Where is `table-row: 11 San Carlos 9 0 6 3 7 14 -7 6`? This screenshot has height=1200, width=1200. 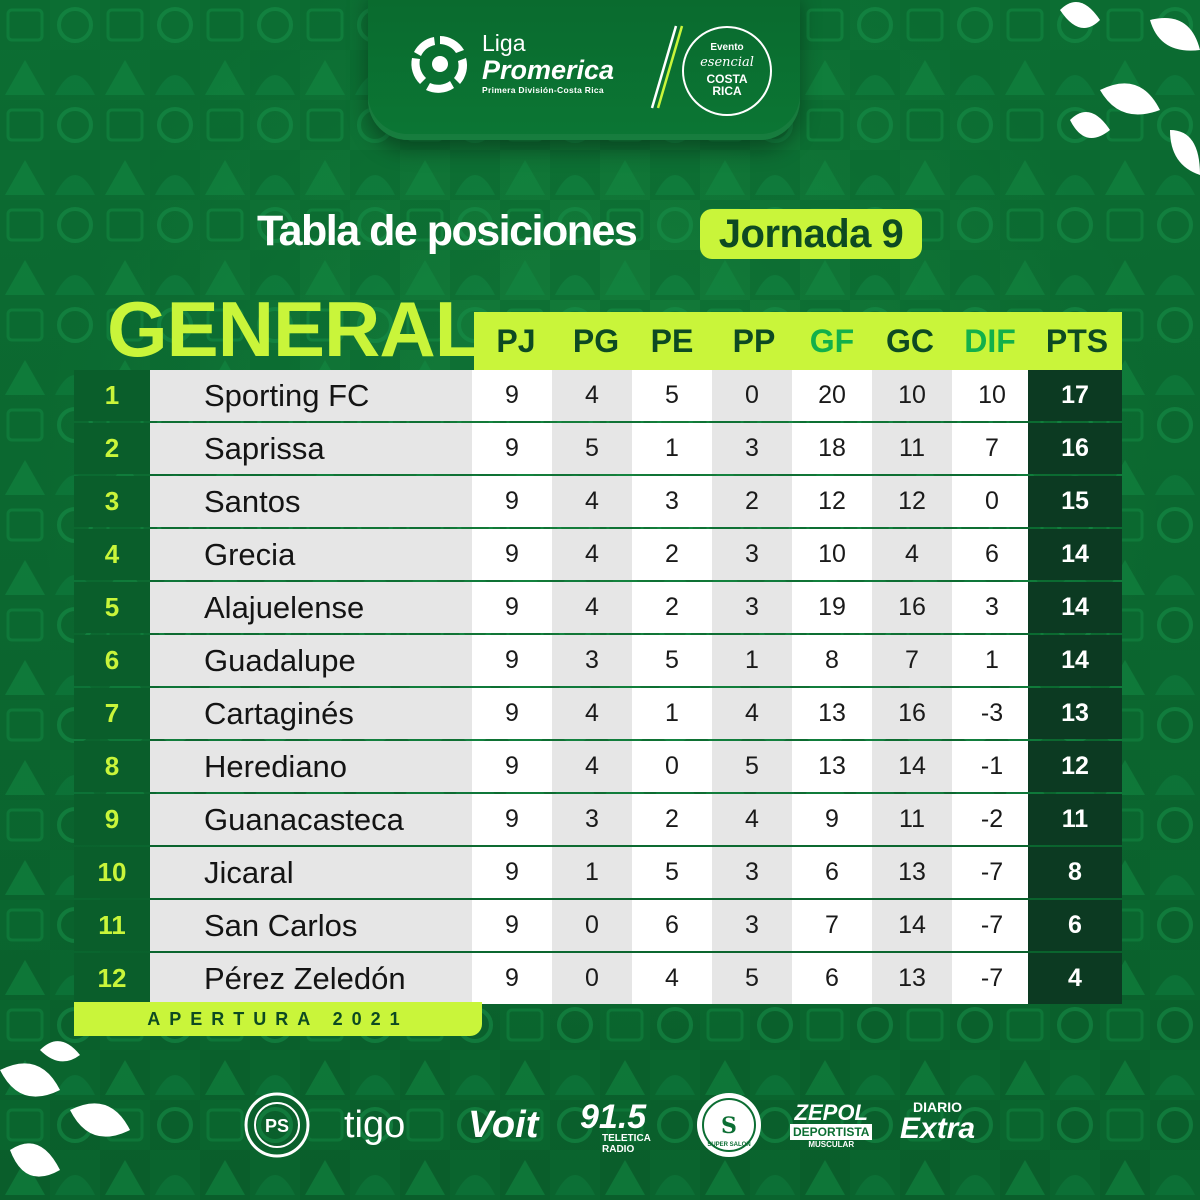 table-row: 11 San Carlos 9 0 6 3 7 14 -7 6 is located at coordinates (598, 926).